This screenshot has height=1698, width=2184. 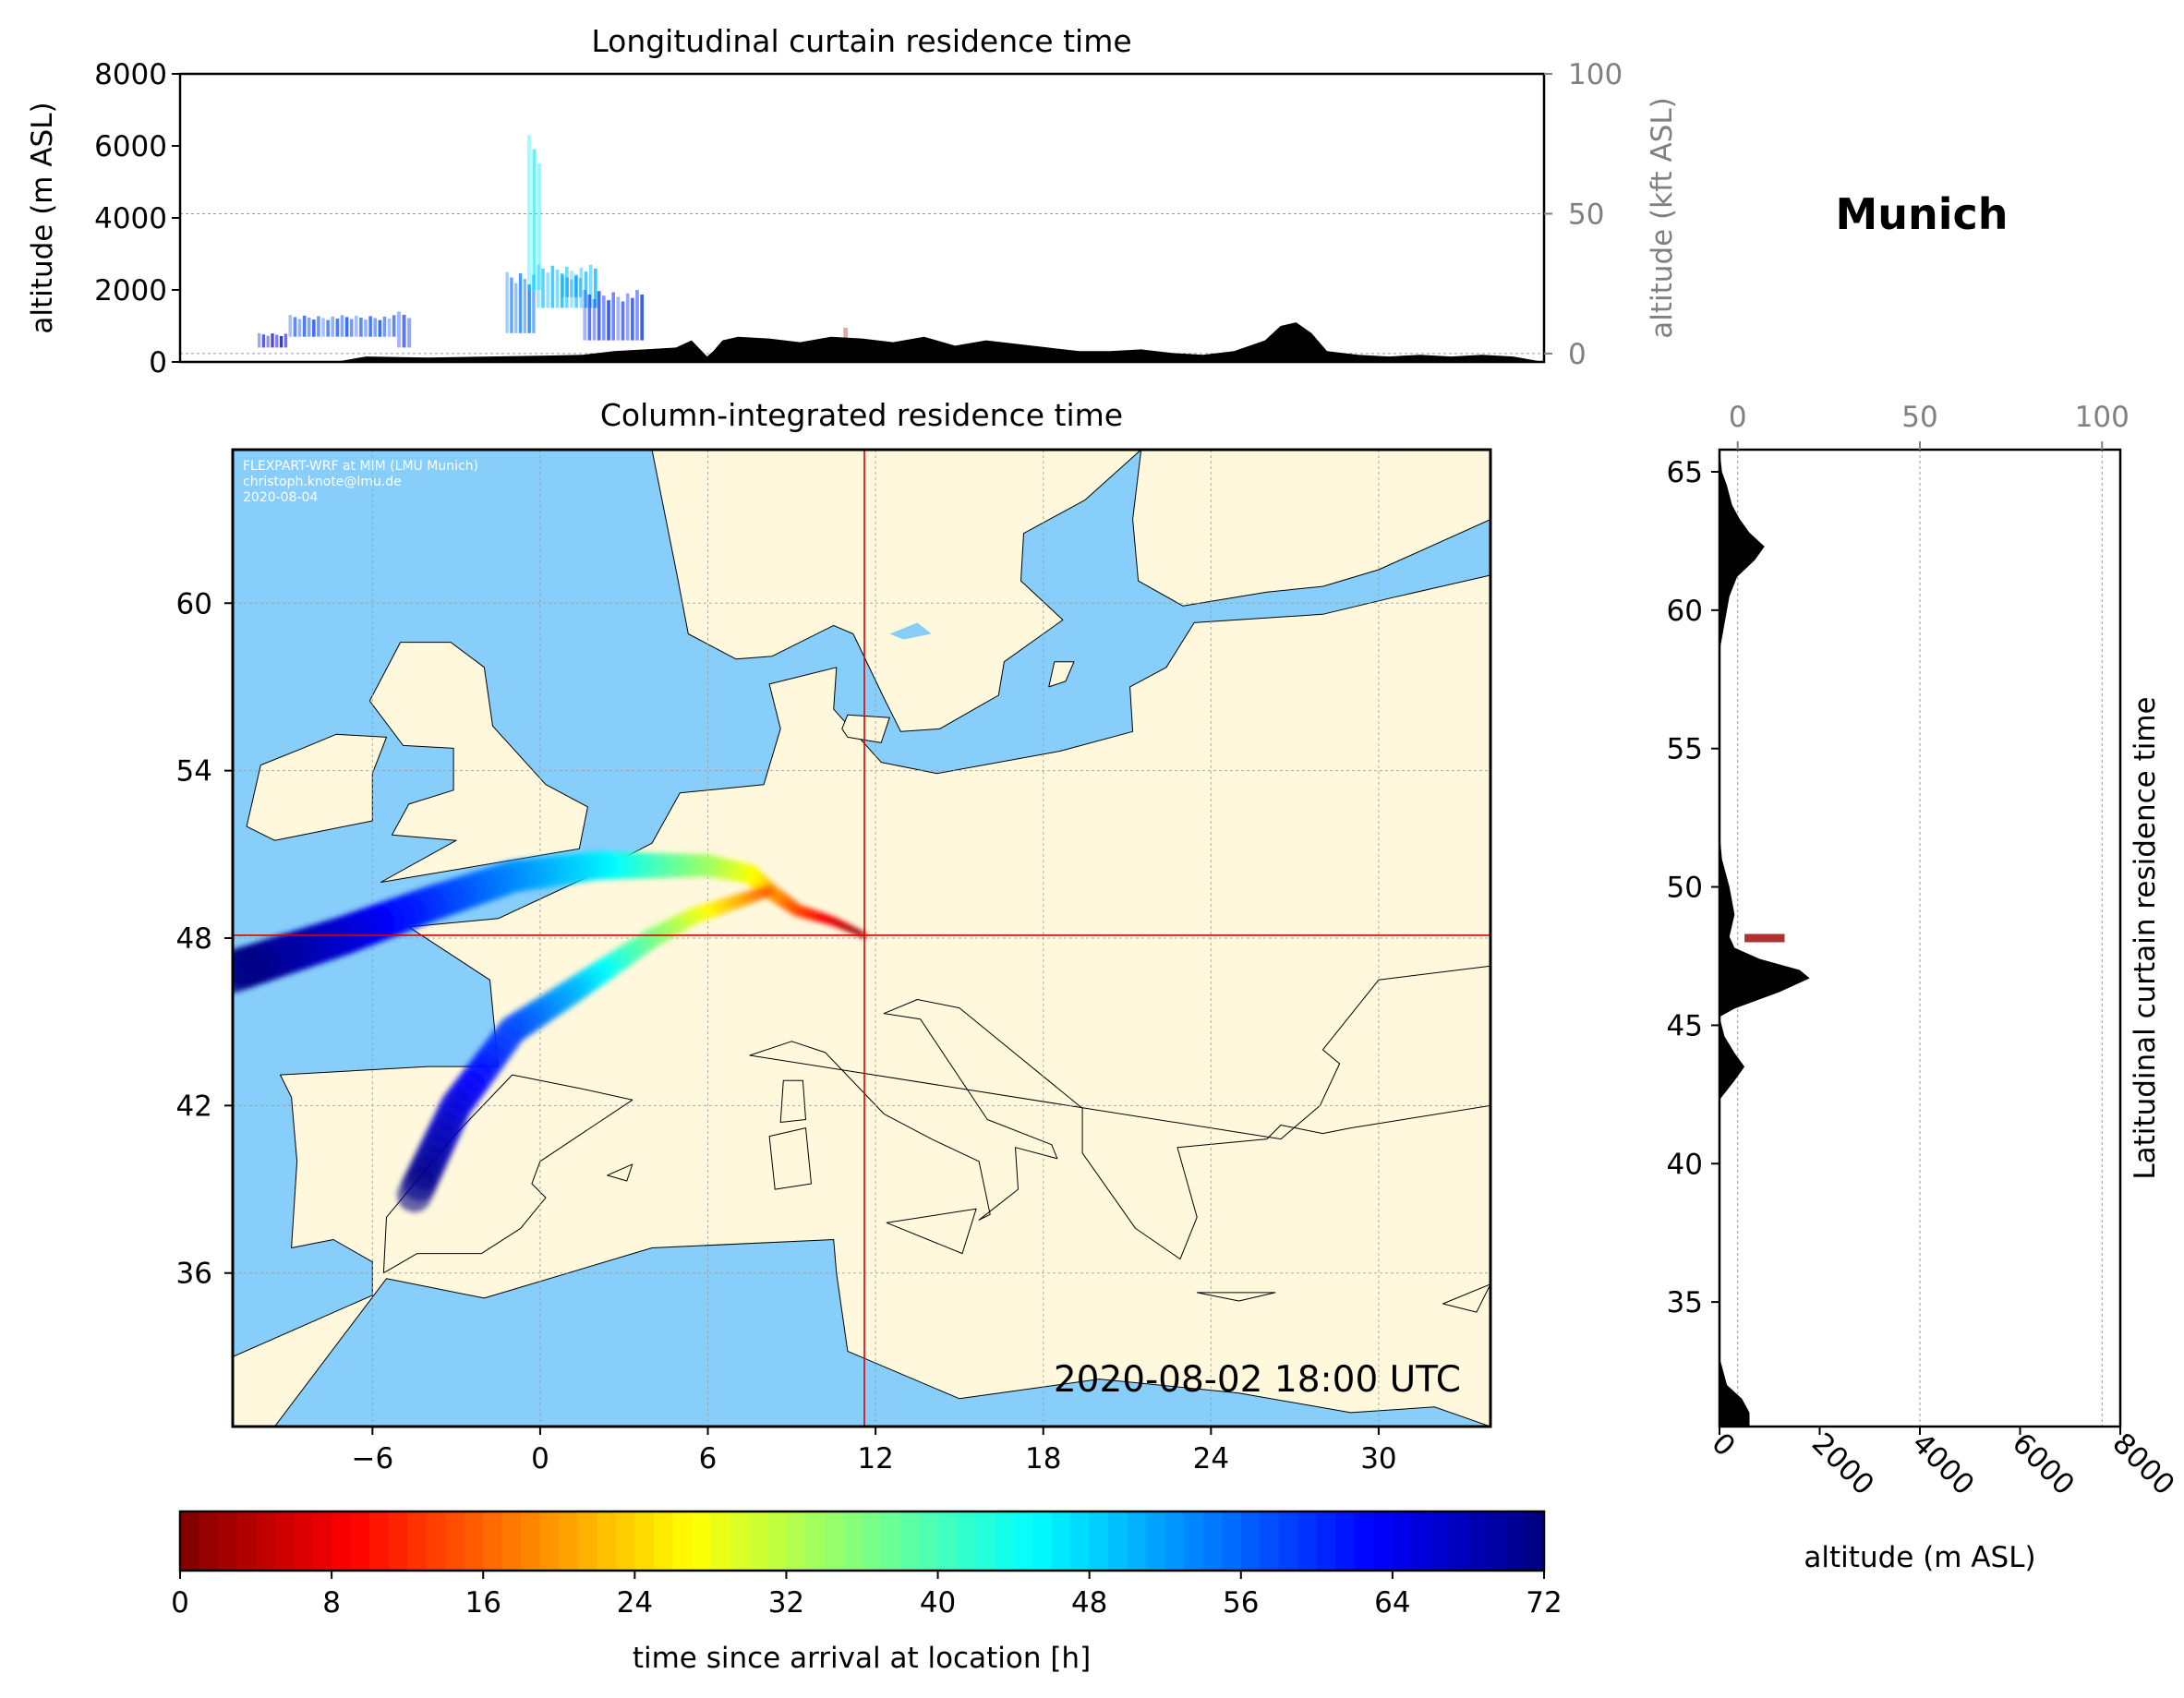 What do you see at coordinates (550, 1031) in the screenshot?
I see `residence-plume` at bounding box center [550, 1031].